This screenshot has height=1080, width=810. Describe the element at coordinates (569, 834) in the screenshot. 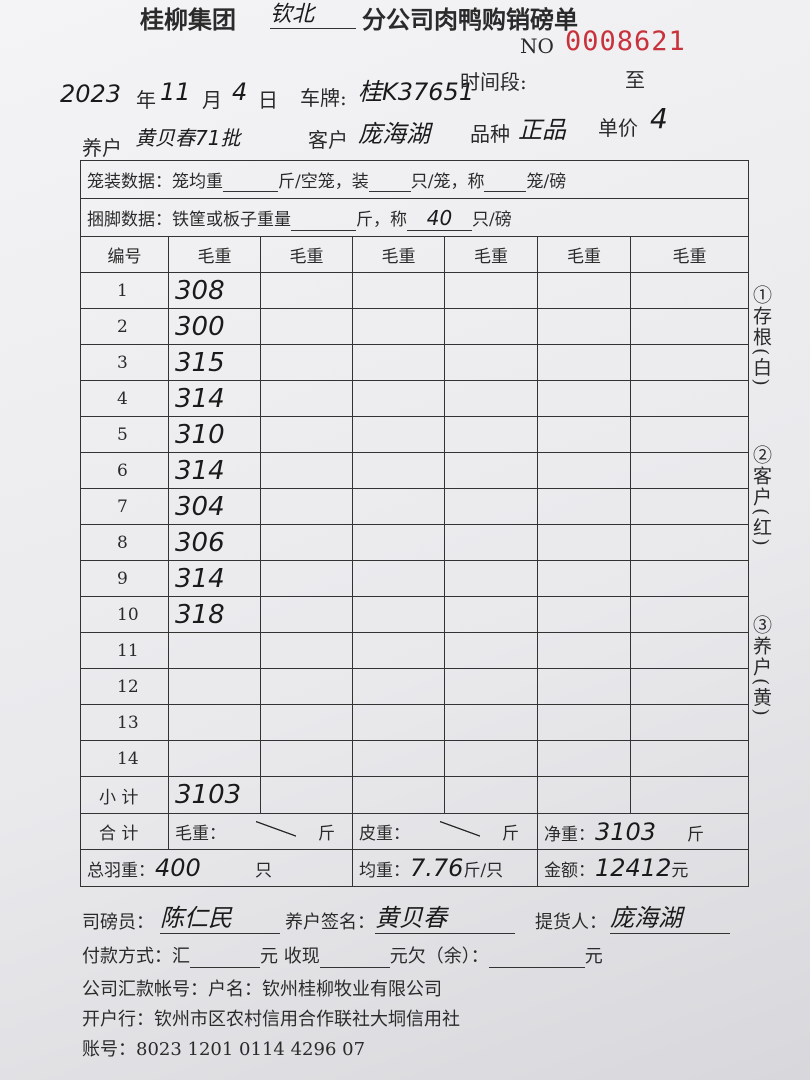

I see `net-label: 净重：` at that location.